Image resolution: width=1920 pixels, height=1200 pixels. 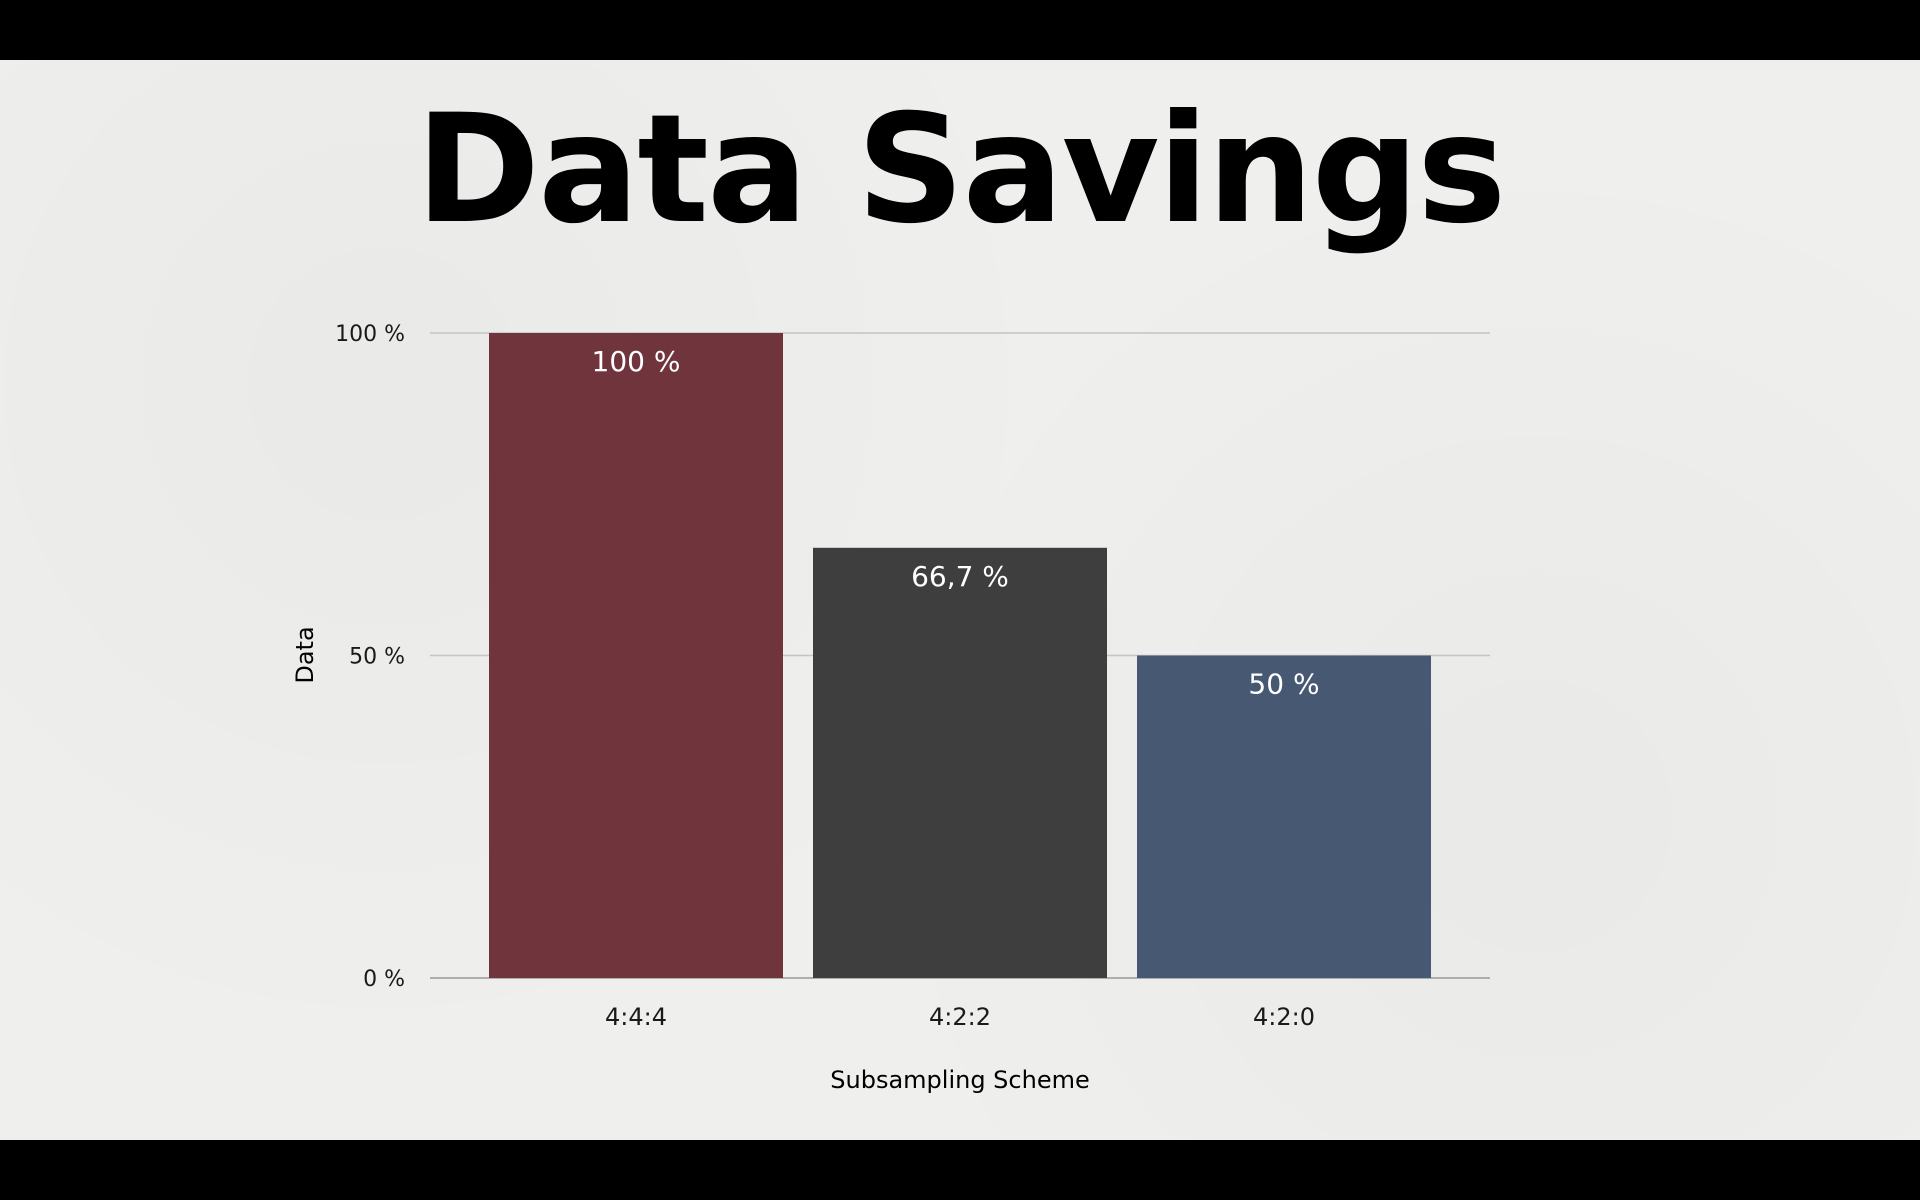 What do you see at coordinates (960, 1170) in the screenshot?
I see `letterbox-bottom` at bounding box center [960, 1170].